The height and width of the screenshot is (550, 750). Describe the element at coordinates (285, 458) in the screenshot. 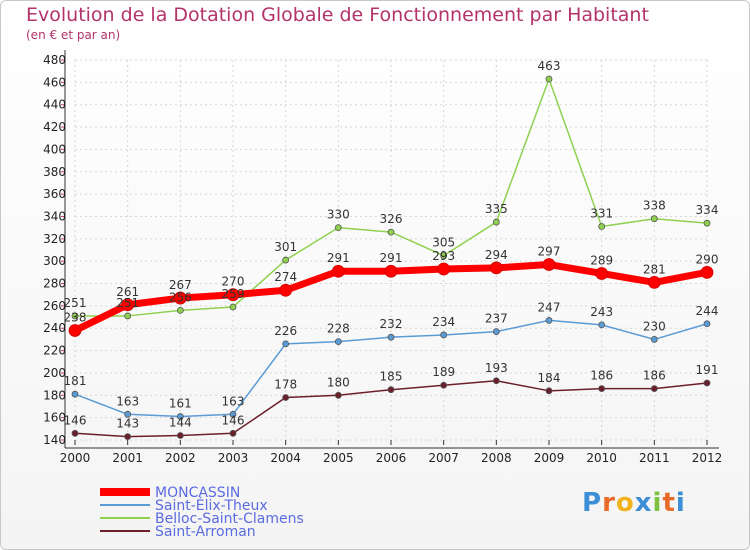

I see `x-tick-label: 2004` at that location.